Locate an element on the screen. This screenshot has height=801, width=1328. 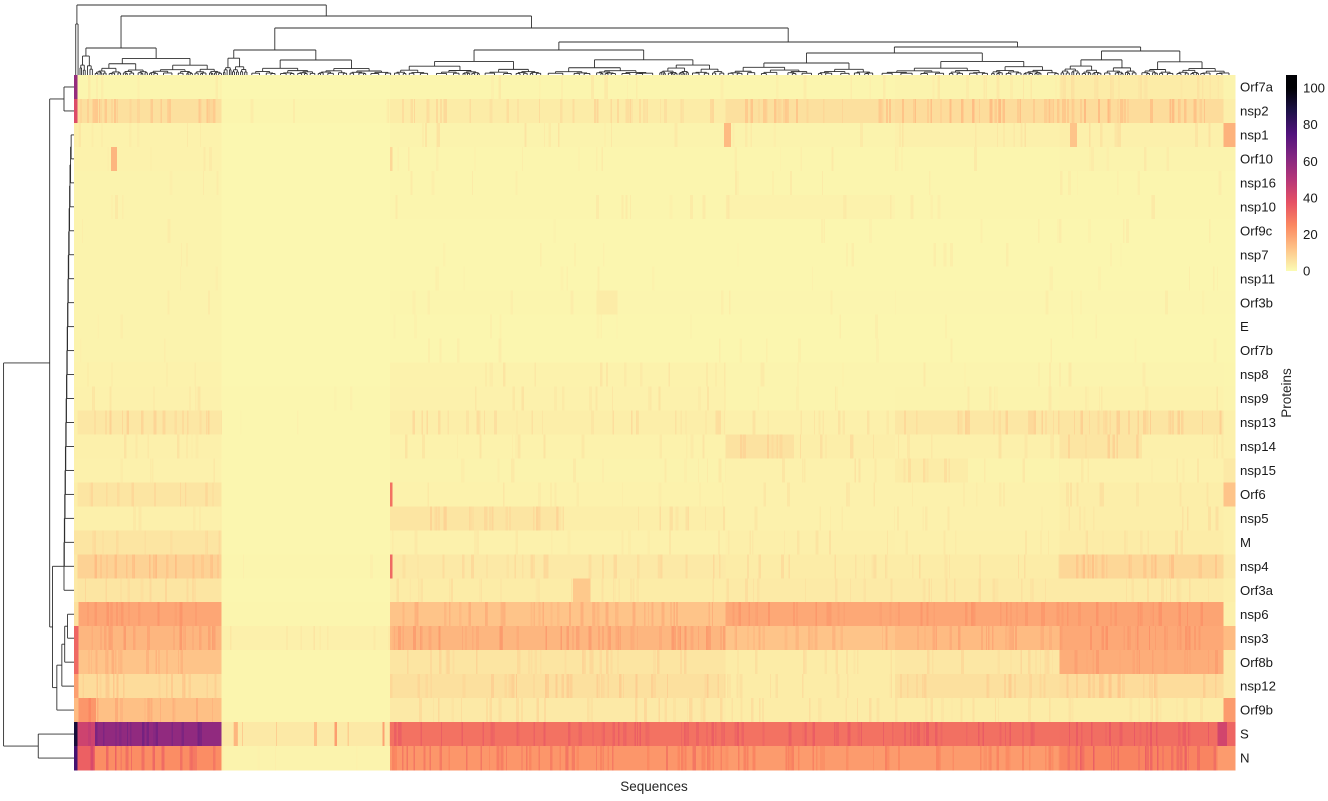
colorbar-tick-40: 40 is located at coordinates (1310, 197).